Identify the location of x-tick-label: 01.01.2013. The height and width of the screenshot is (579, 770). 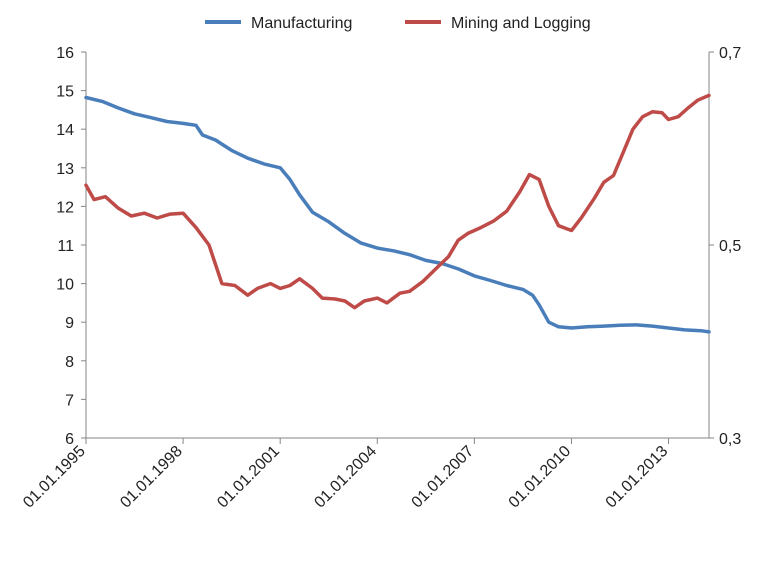
(637, 477).